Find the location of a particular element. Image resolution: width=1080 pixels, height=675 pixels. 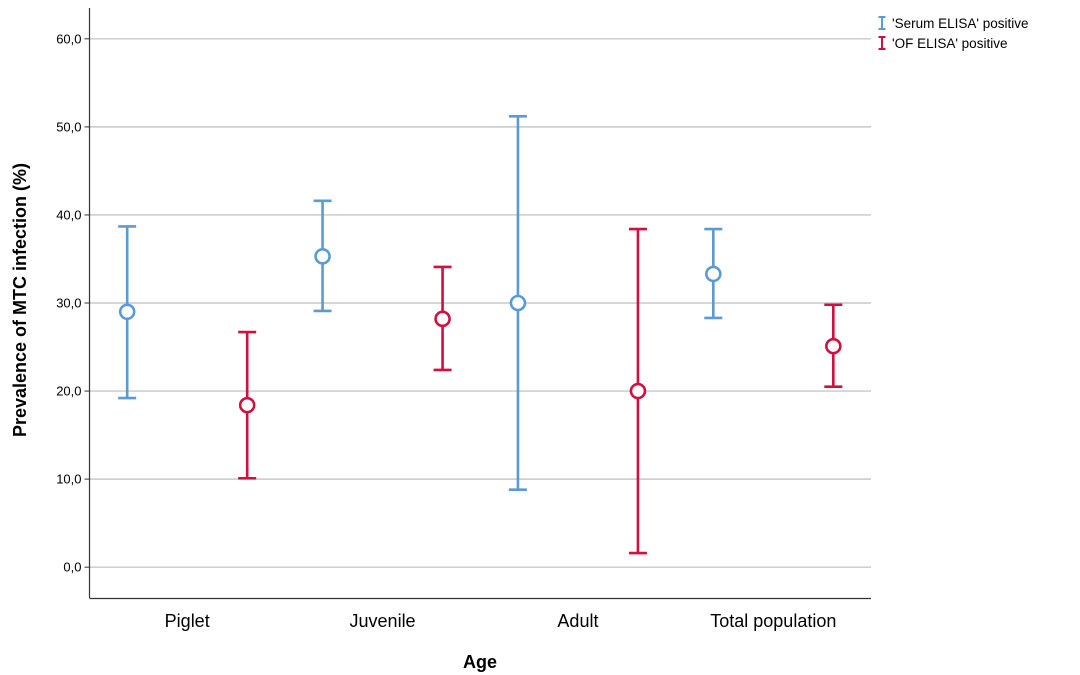

y-tick-label: 20,0 is located at coordinates (68, 391).